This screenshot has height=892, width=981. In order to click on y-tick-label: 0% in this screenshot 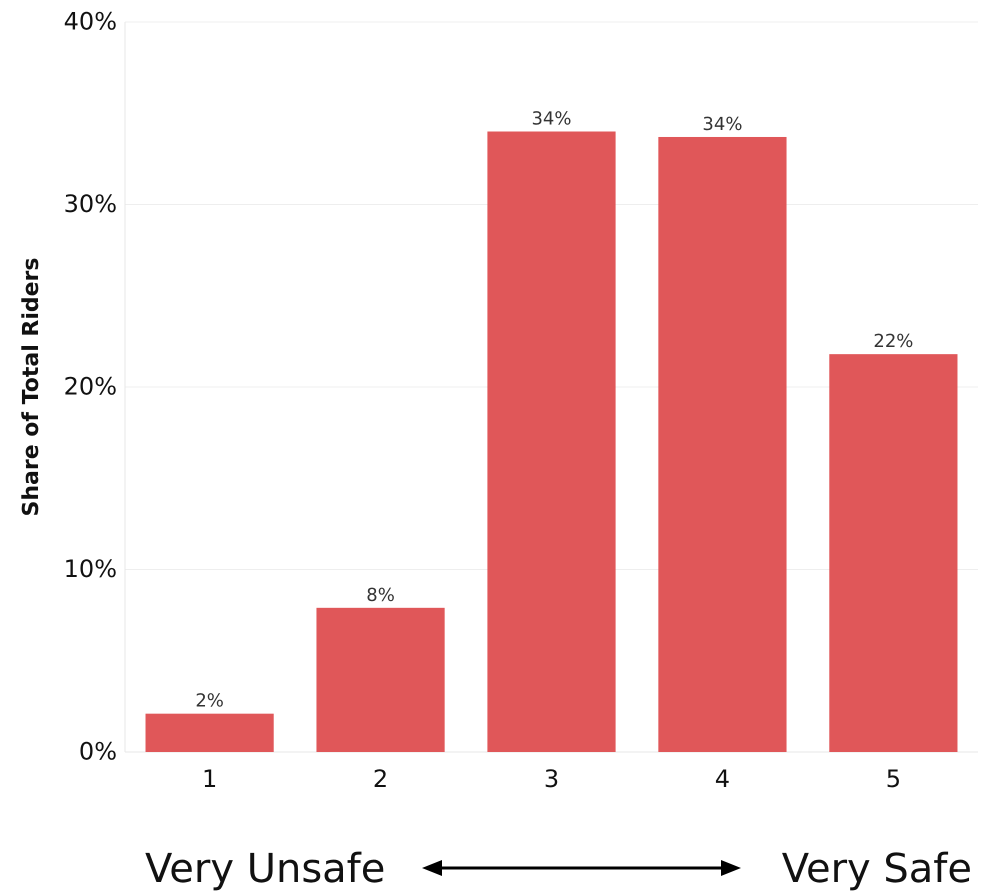, I will do `click(97, 752)`.